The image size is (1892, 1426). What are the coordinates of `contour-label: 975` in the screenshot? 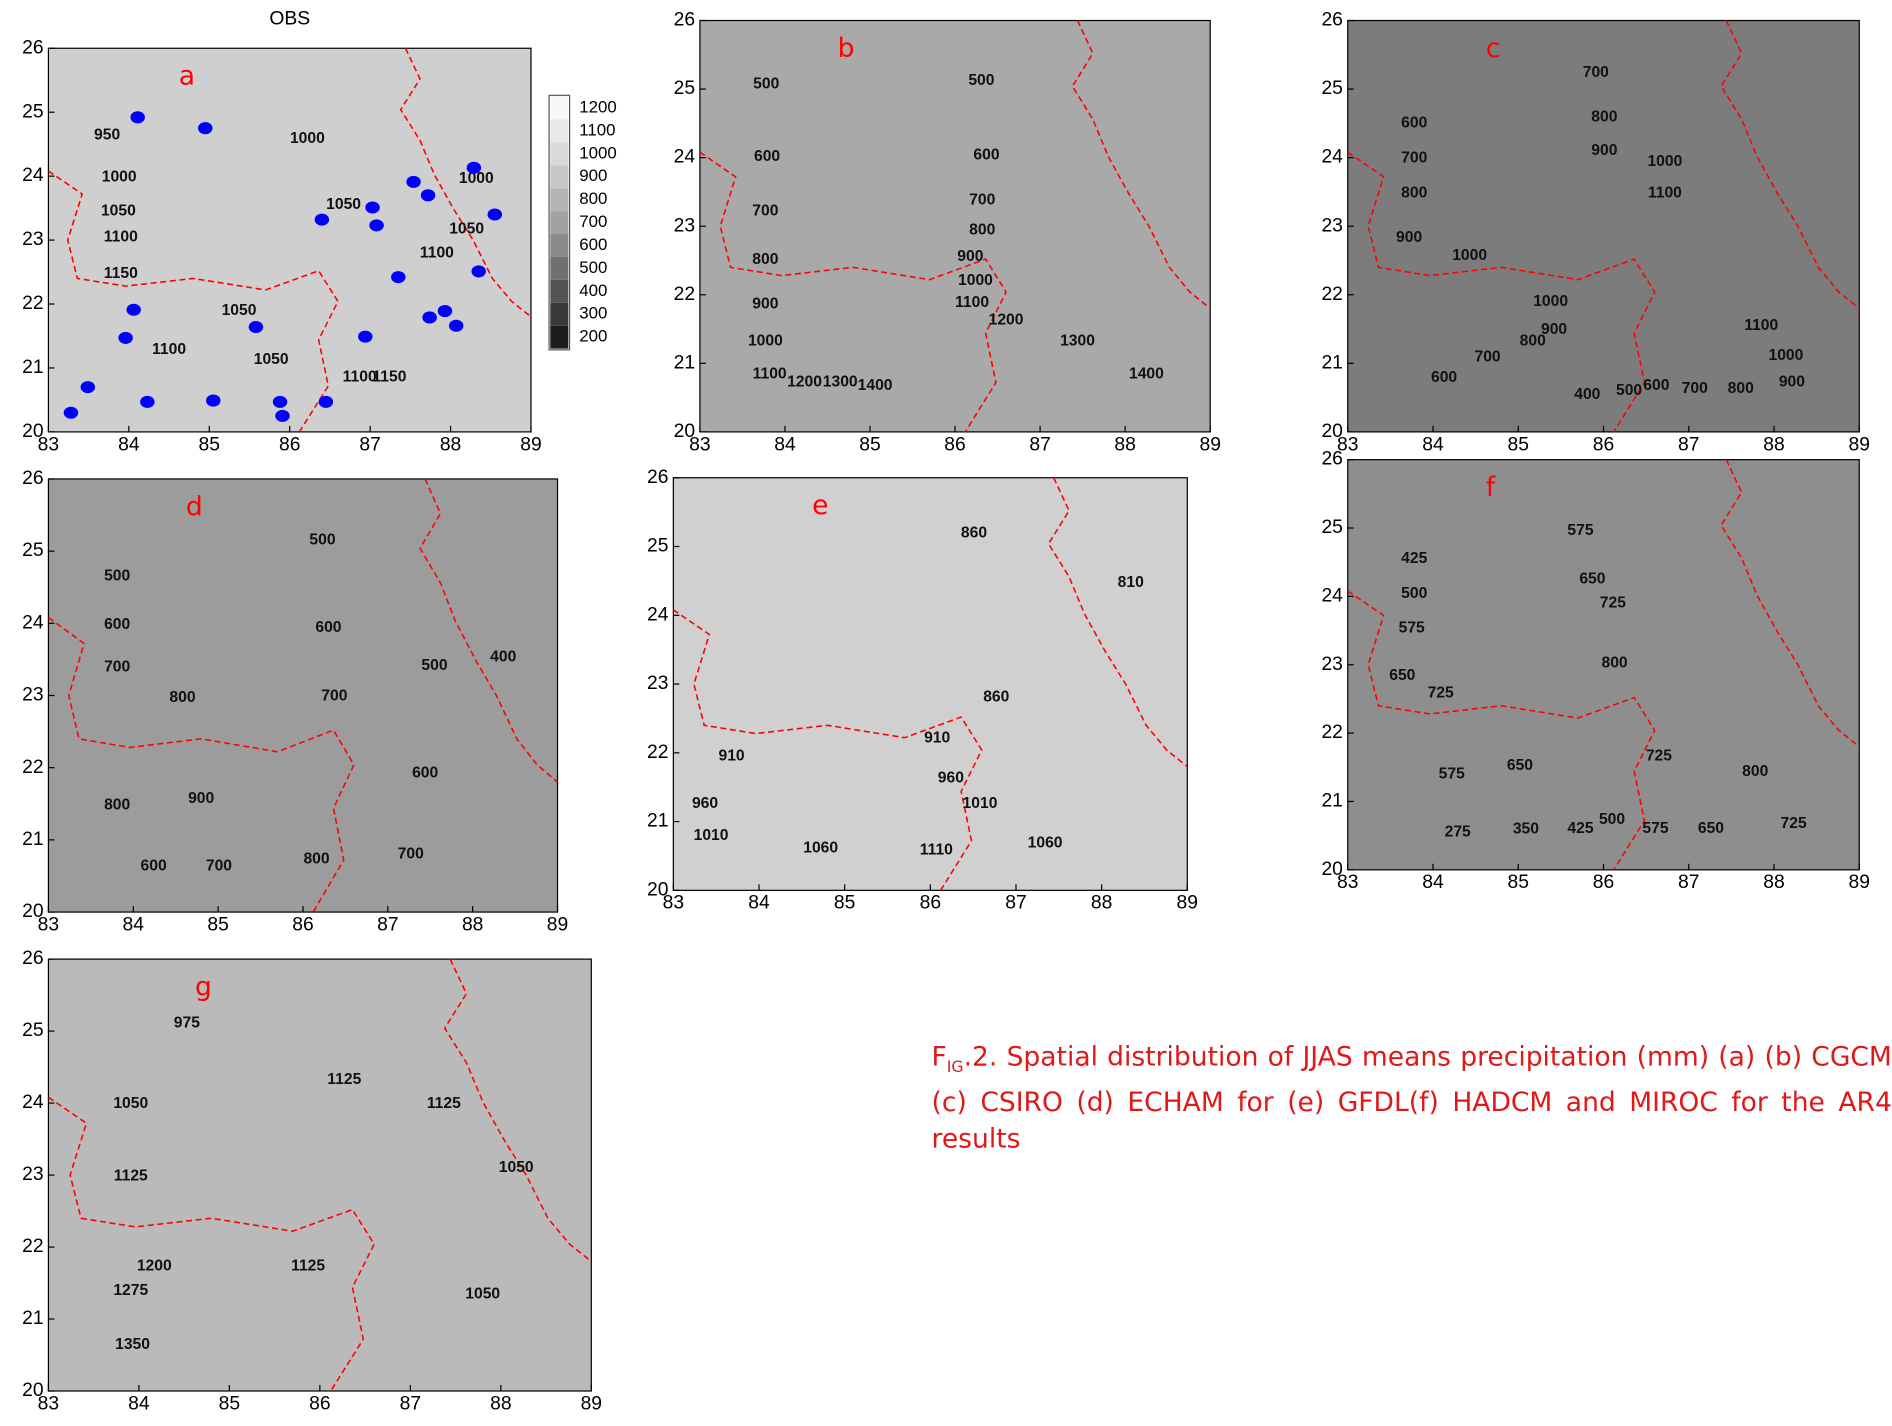 It's located at (187, 1022).